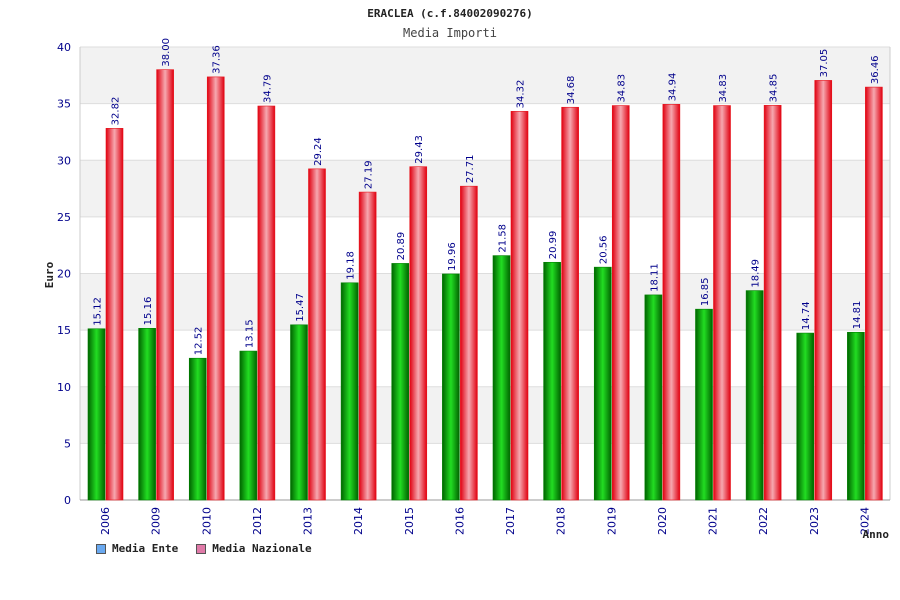 Image resolution: width=900 pixels, height=600 pixels. Describe the element at coordinates (561, 521) in the screenshot. I see `x-tick-label: 2018` at that location.